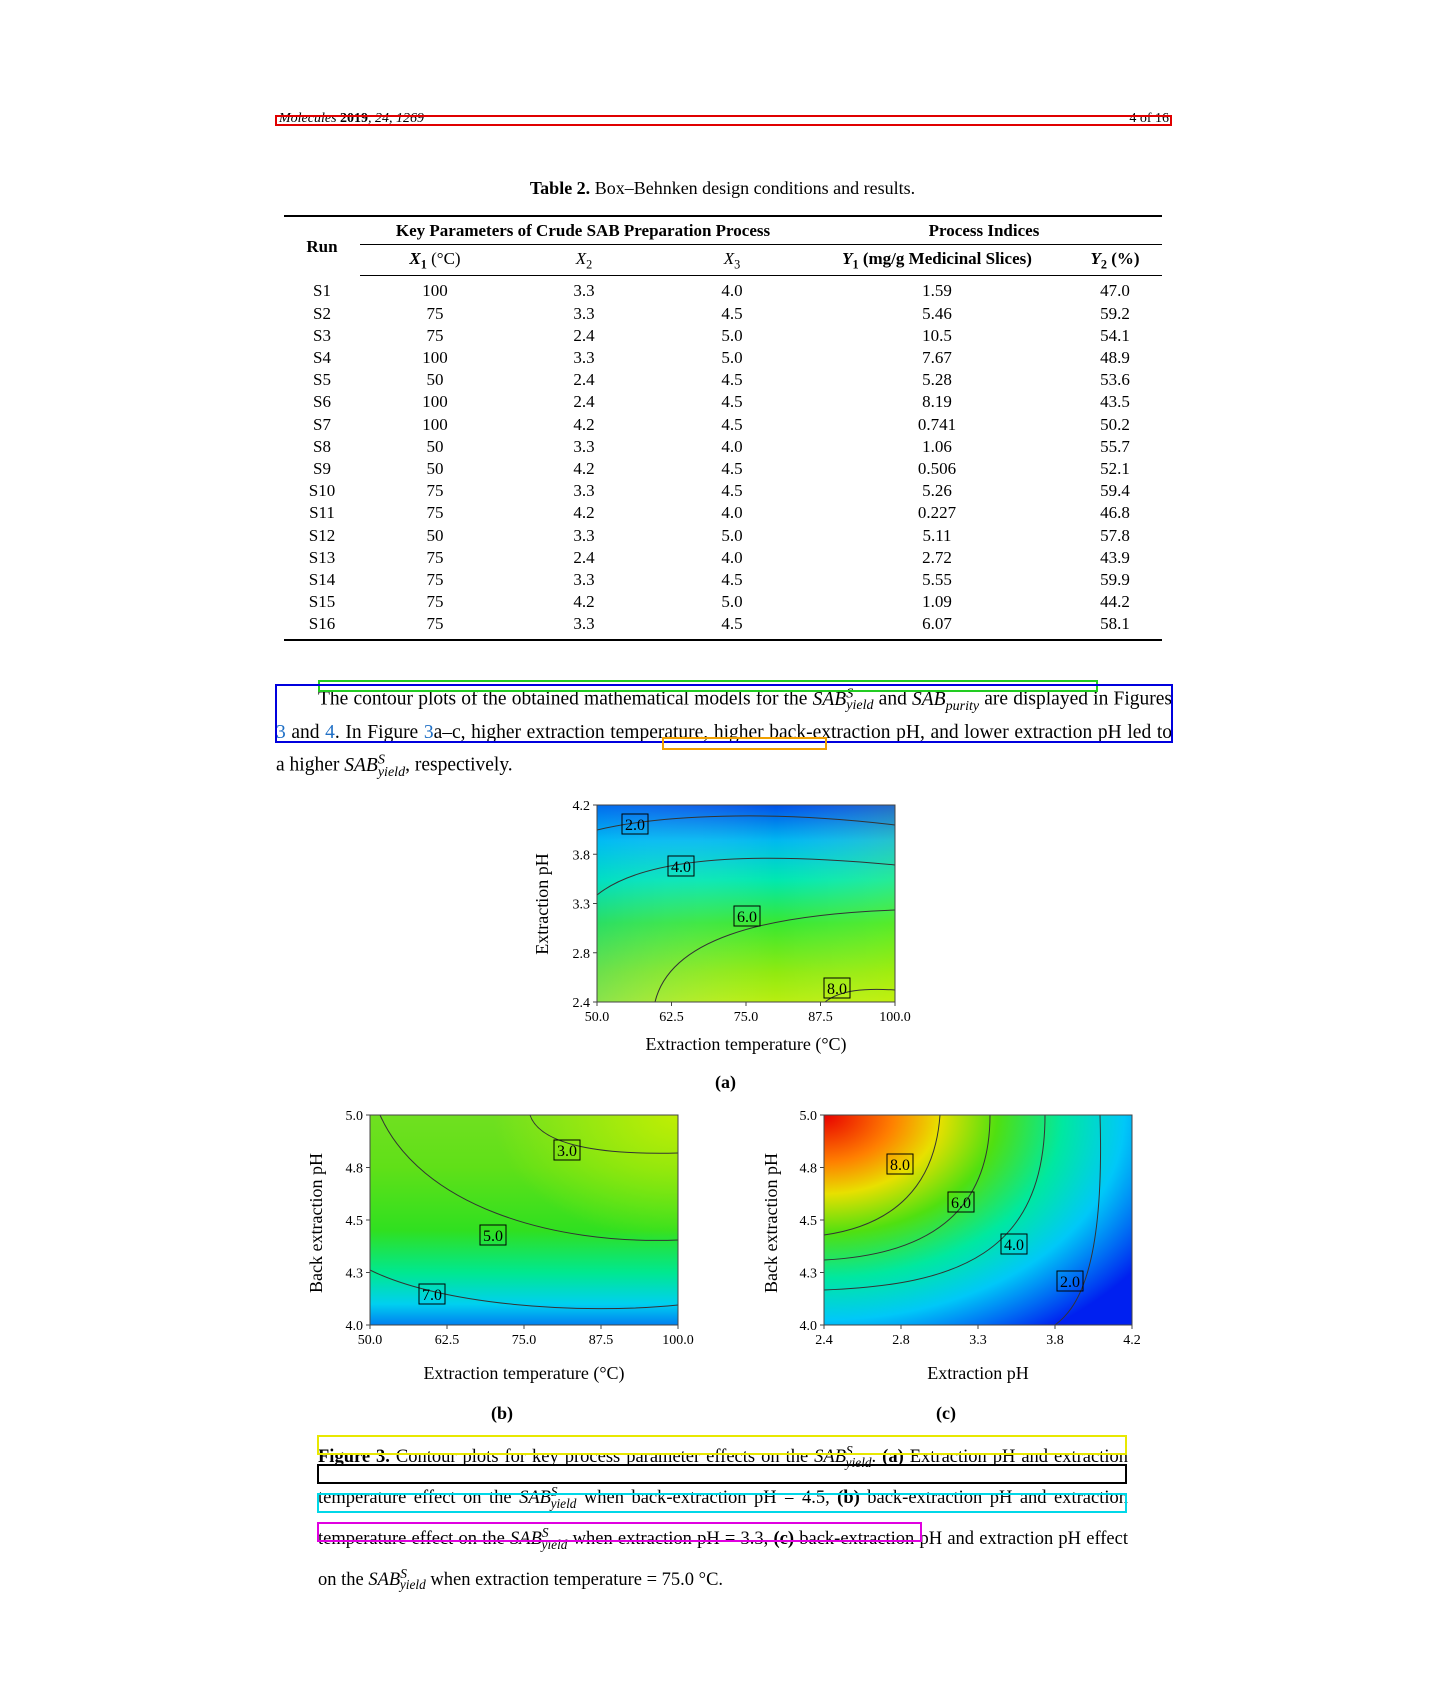 This screenshot has height=1683, width=1433. Describe the element at coordinates (937, 357) in the screenshot. I see `table-cell: 7.67` at that location.